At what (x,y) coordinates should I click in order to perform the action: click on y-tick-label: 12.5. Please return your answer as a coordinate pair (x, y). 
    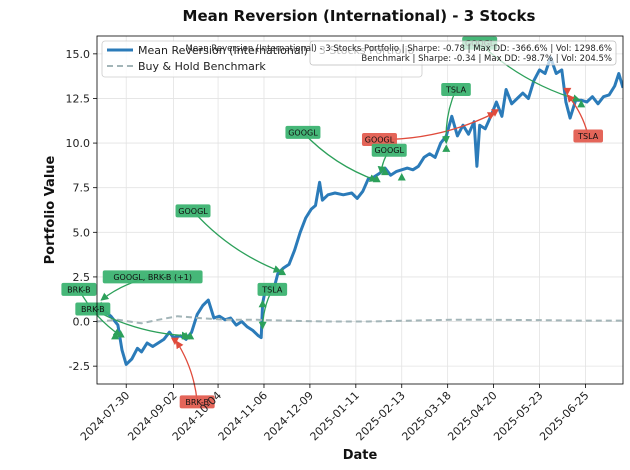
    Looking at the image, I should click on (78, 98).